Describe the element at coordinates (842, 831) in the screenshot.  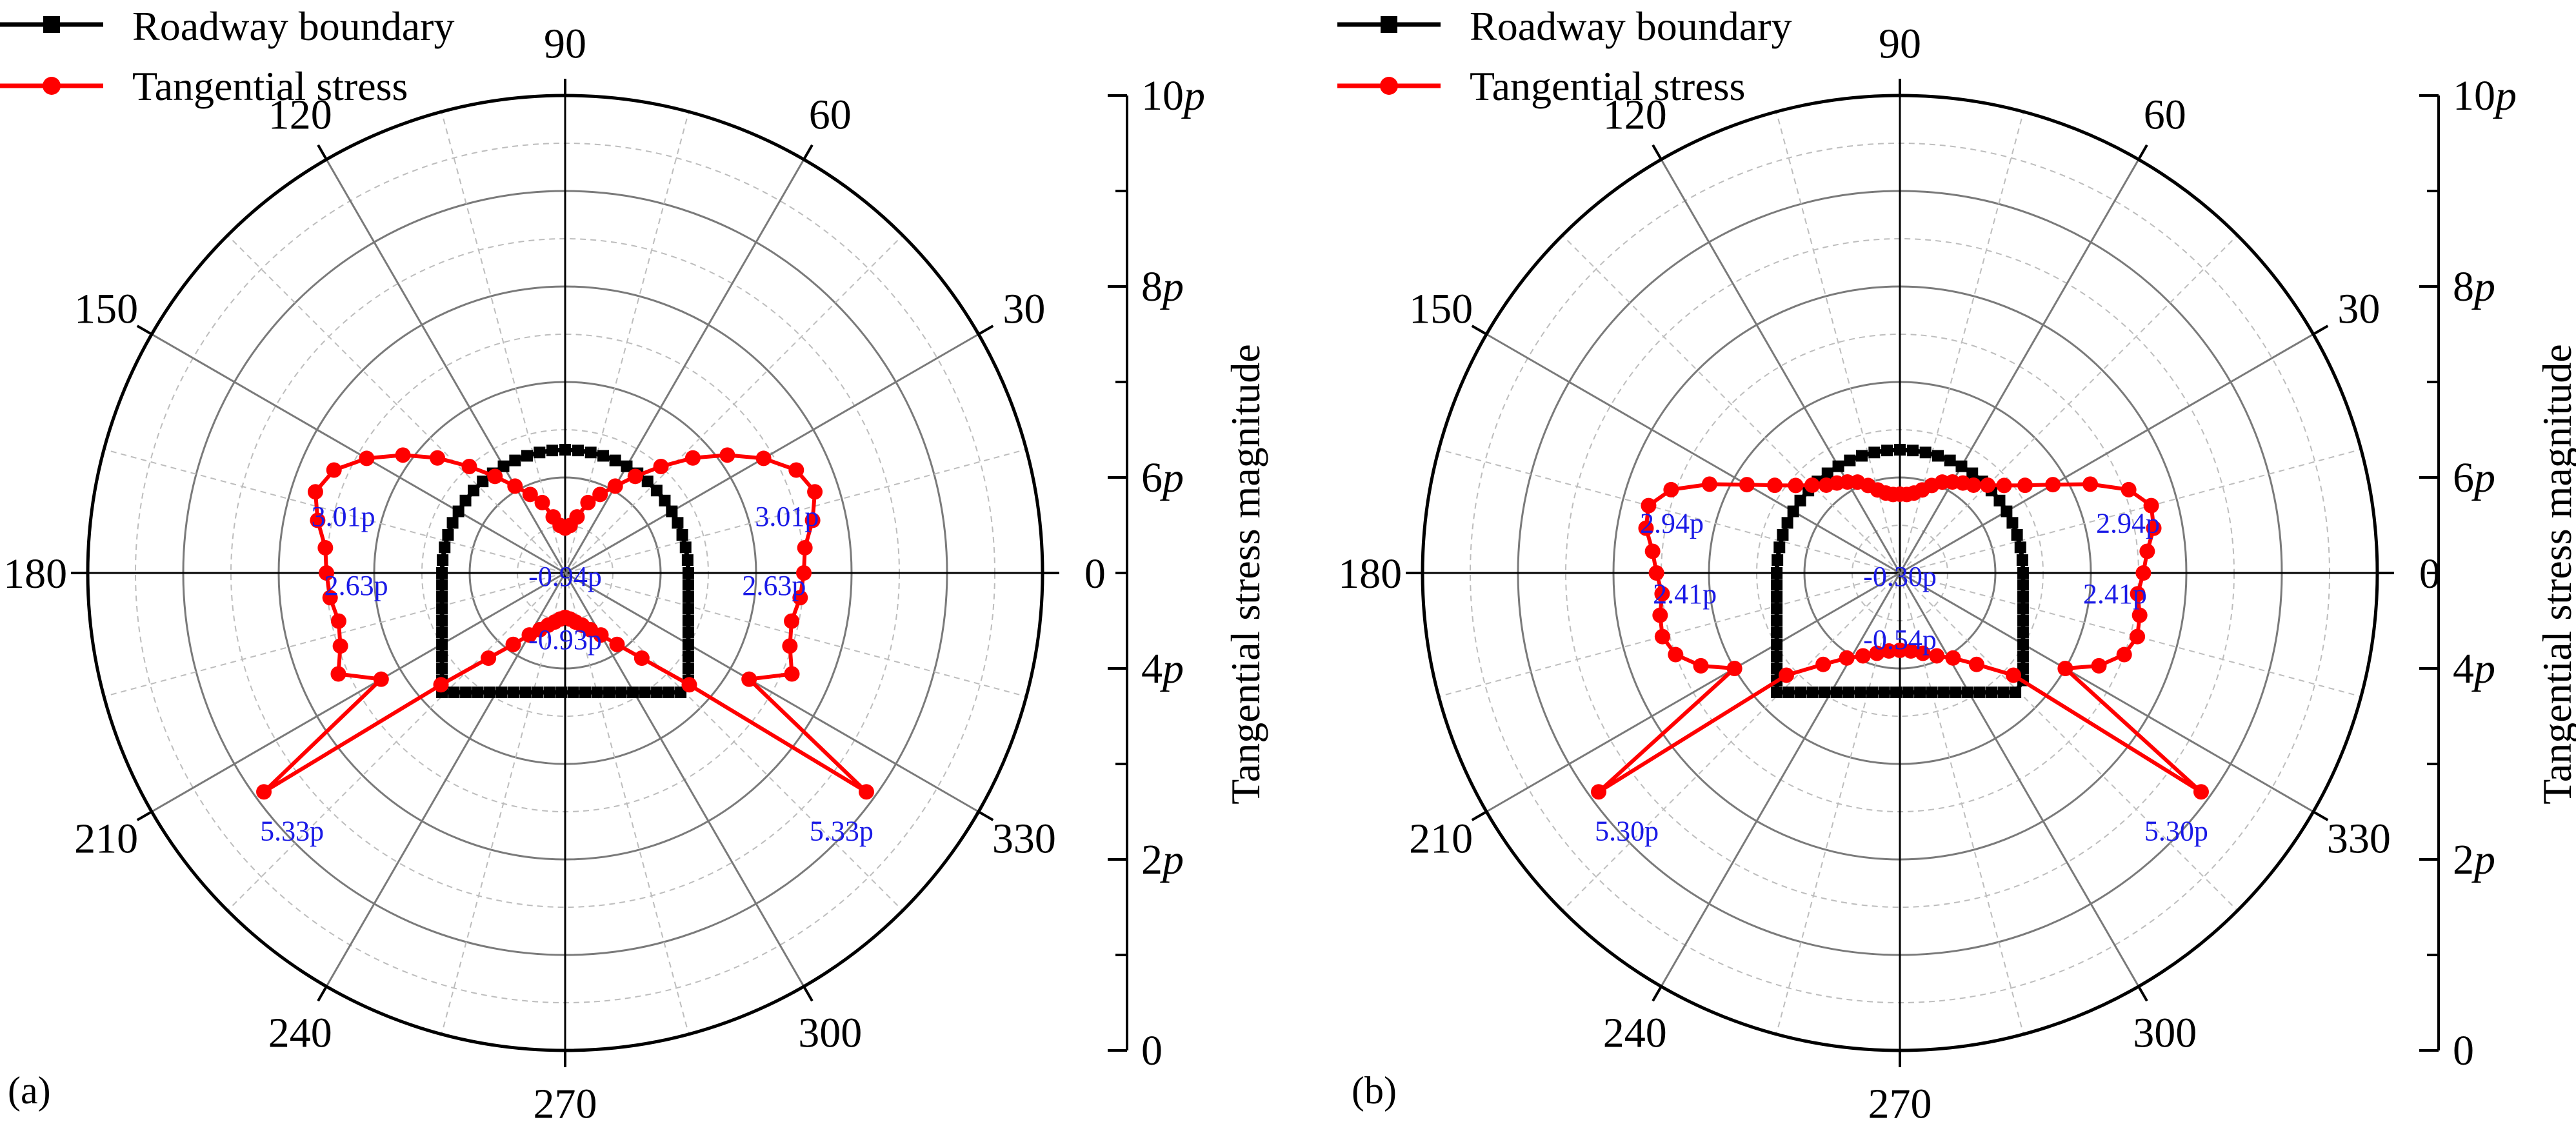
I see `stress-annotation: 5.33p` at that location.